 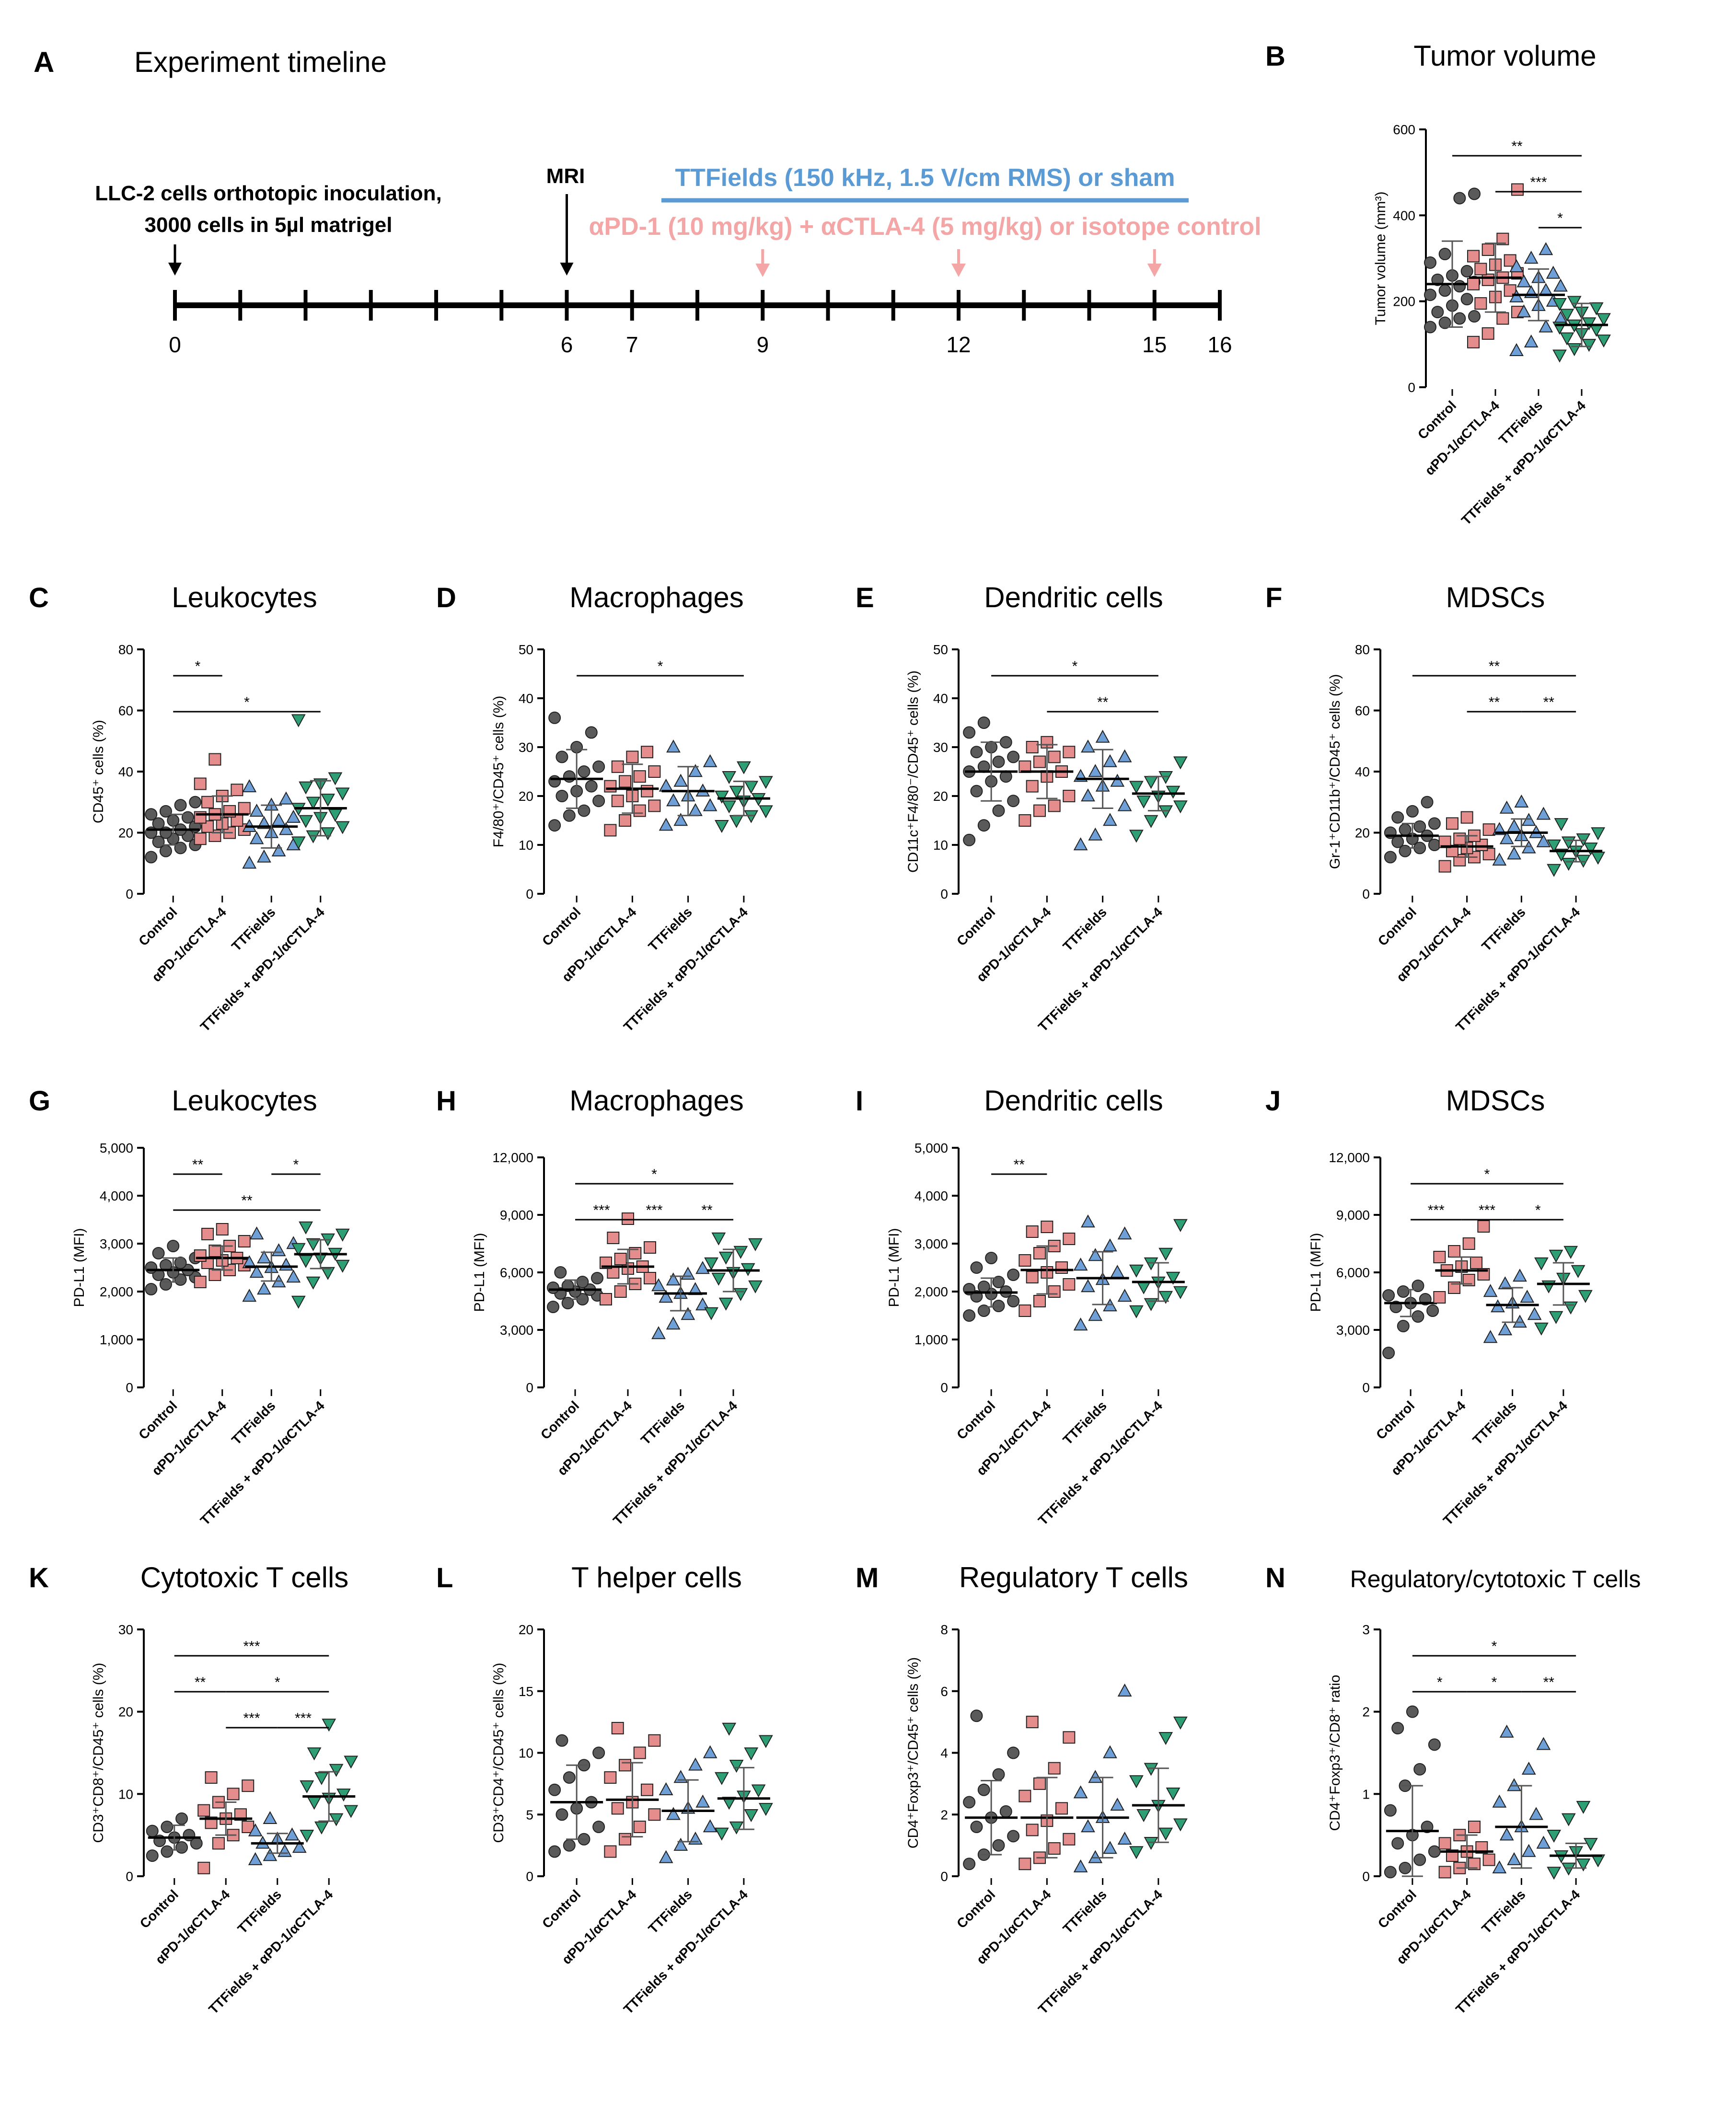 What do you see at coordinates (1494, 666) in the screenshot?
I see `significance-label: **` at bounding box center [1494, 666].